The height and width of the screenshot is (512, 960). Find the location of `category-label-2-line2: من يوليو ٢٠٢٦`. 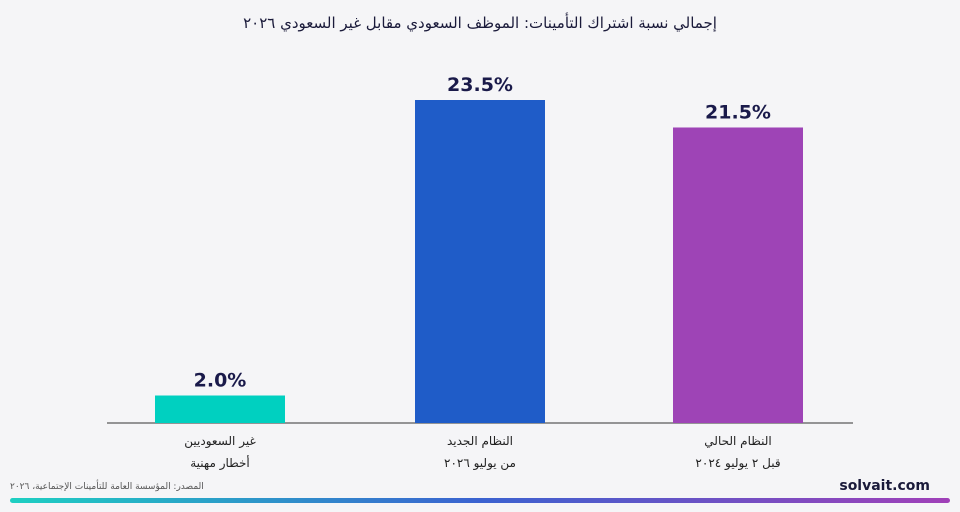

category-label-2-line2: من يوليو ٢٠٢٦ is located at coordinates (480, 463).